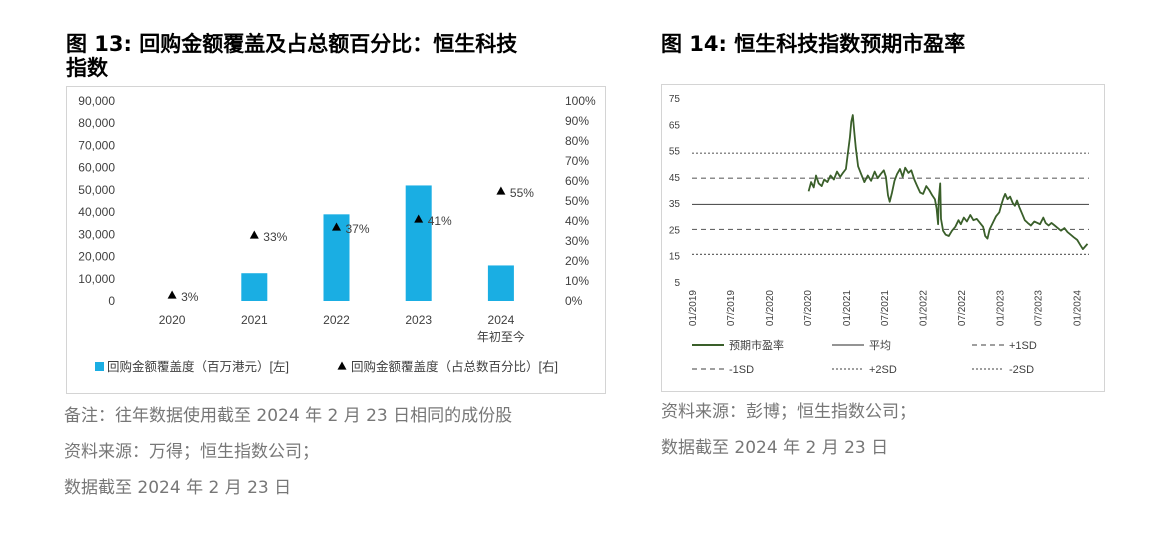 This screenshot has height=547, width=1157. I want to click on x-tick-label: 01/2024, so click(1077, 308).